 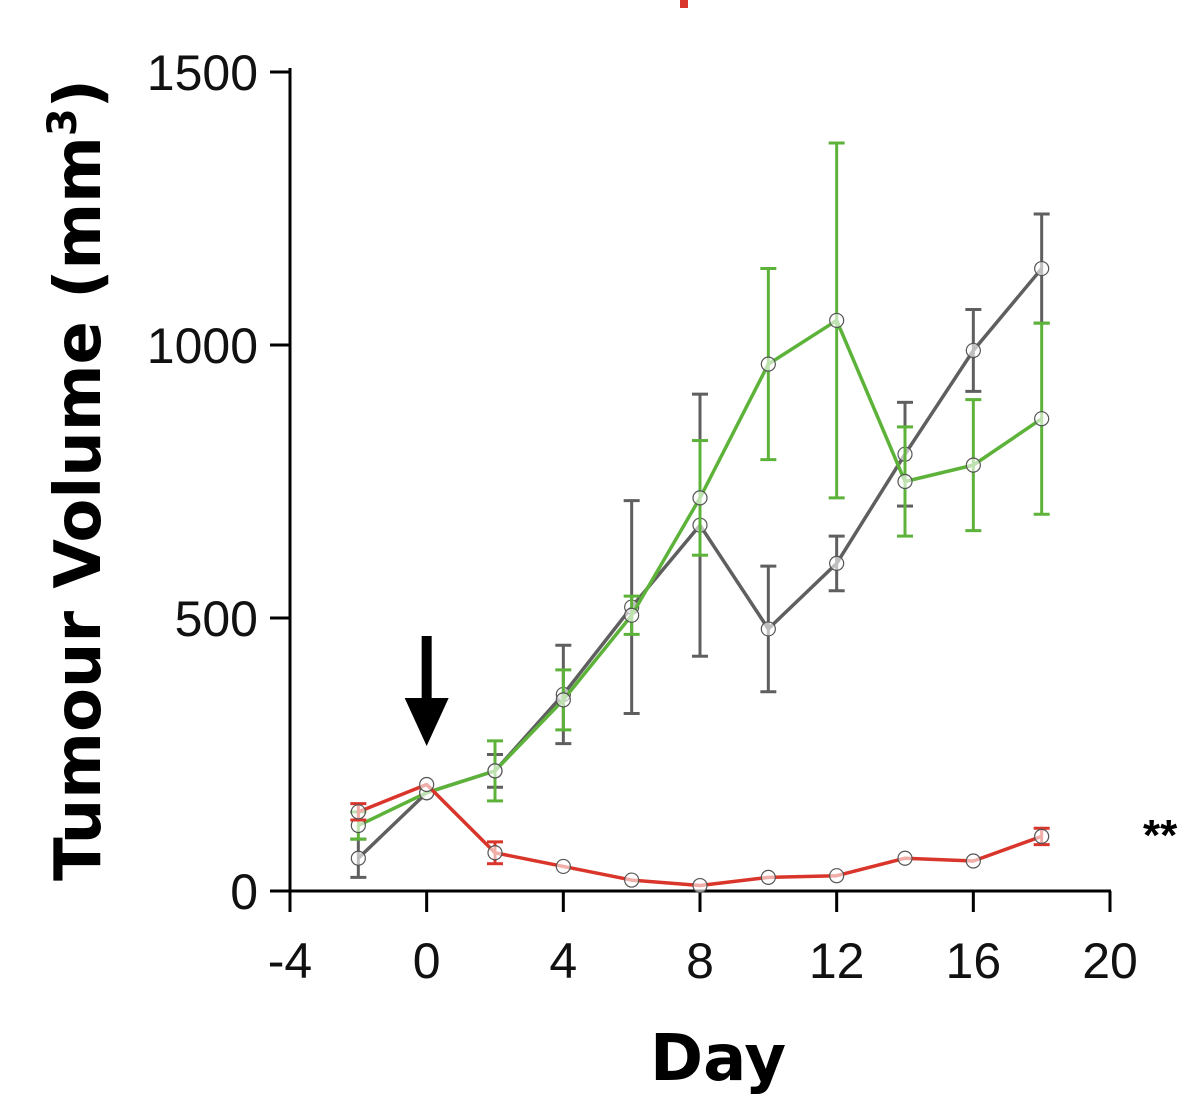 What do you see at coordinates (79, 93) in the screenshot?
I see `y-axis-title-close: )` at bounding box center [79, 93].